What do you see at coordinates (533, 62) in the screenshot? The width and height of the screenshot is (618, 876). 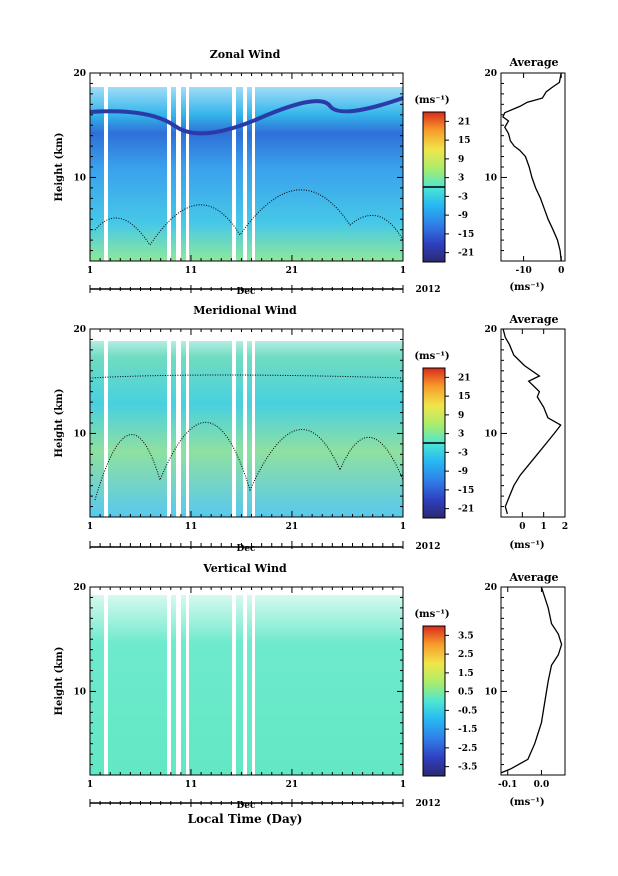 I see `zonal-profile-title: Average` at bounding box center [533, 62].